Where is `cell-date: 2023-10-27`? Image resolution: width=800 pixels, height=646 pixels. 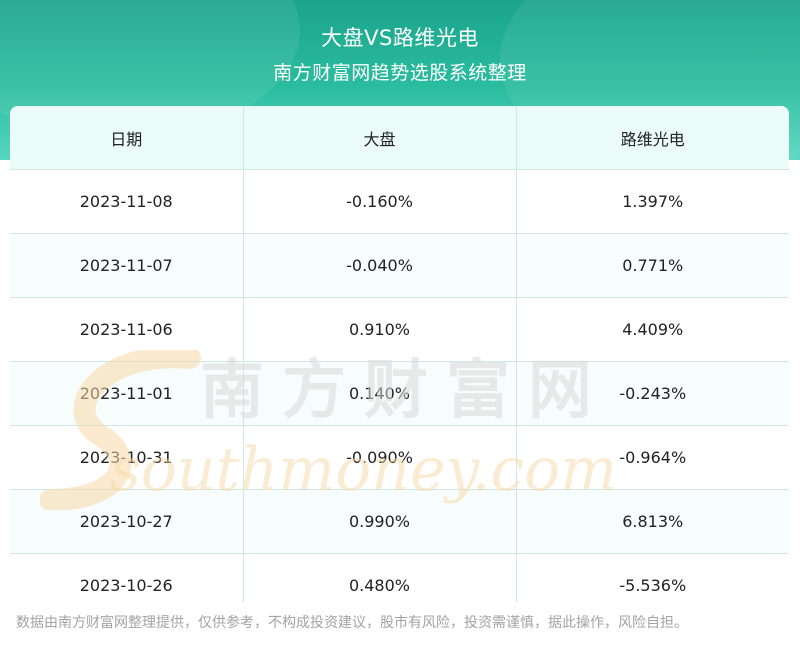 cell-date: 2023-10-27 is located at coordinates (126, 521).